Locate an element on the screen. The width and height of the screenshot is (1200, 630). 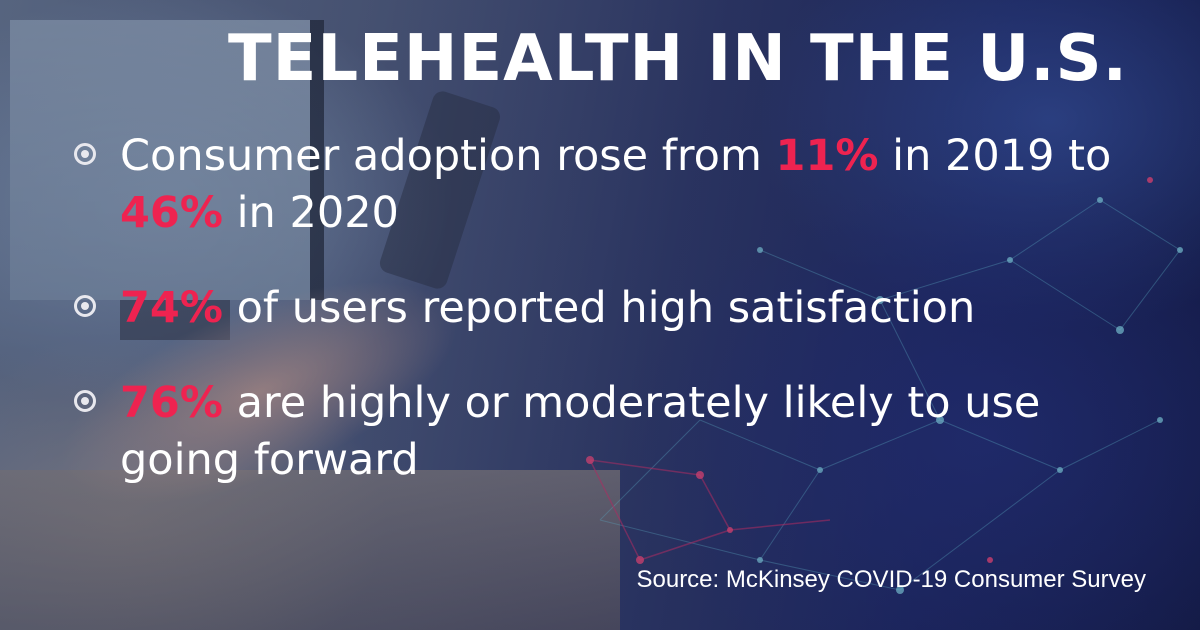
bullet-text: in 2019 to is located at coordinates (995, 156).